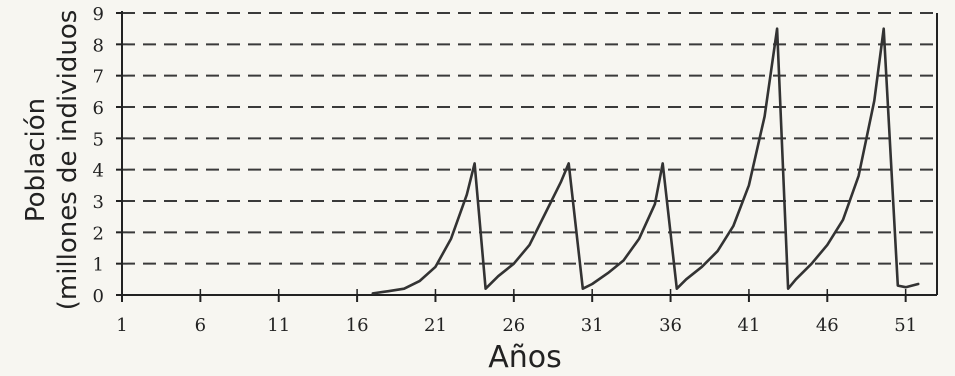  Describe the element at coordinates (98, 202) in the screenshot. I see `y-tick-label: 3` at that location.